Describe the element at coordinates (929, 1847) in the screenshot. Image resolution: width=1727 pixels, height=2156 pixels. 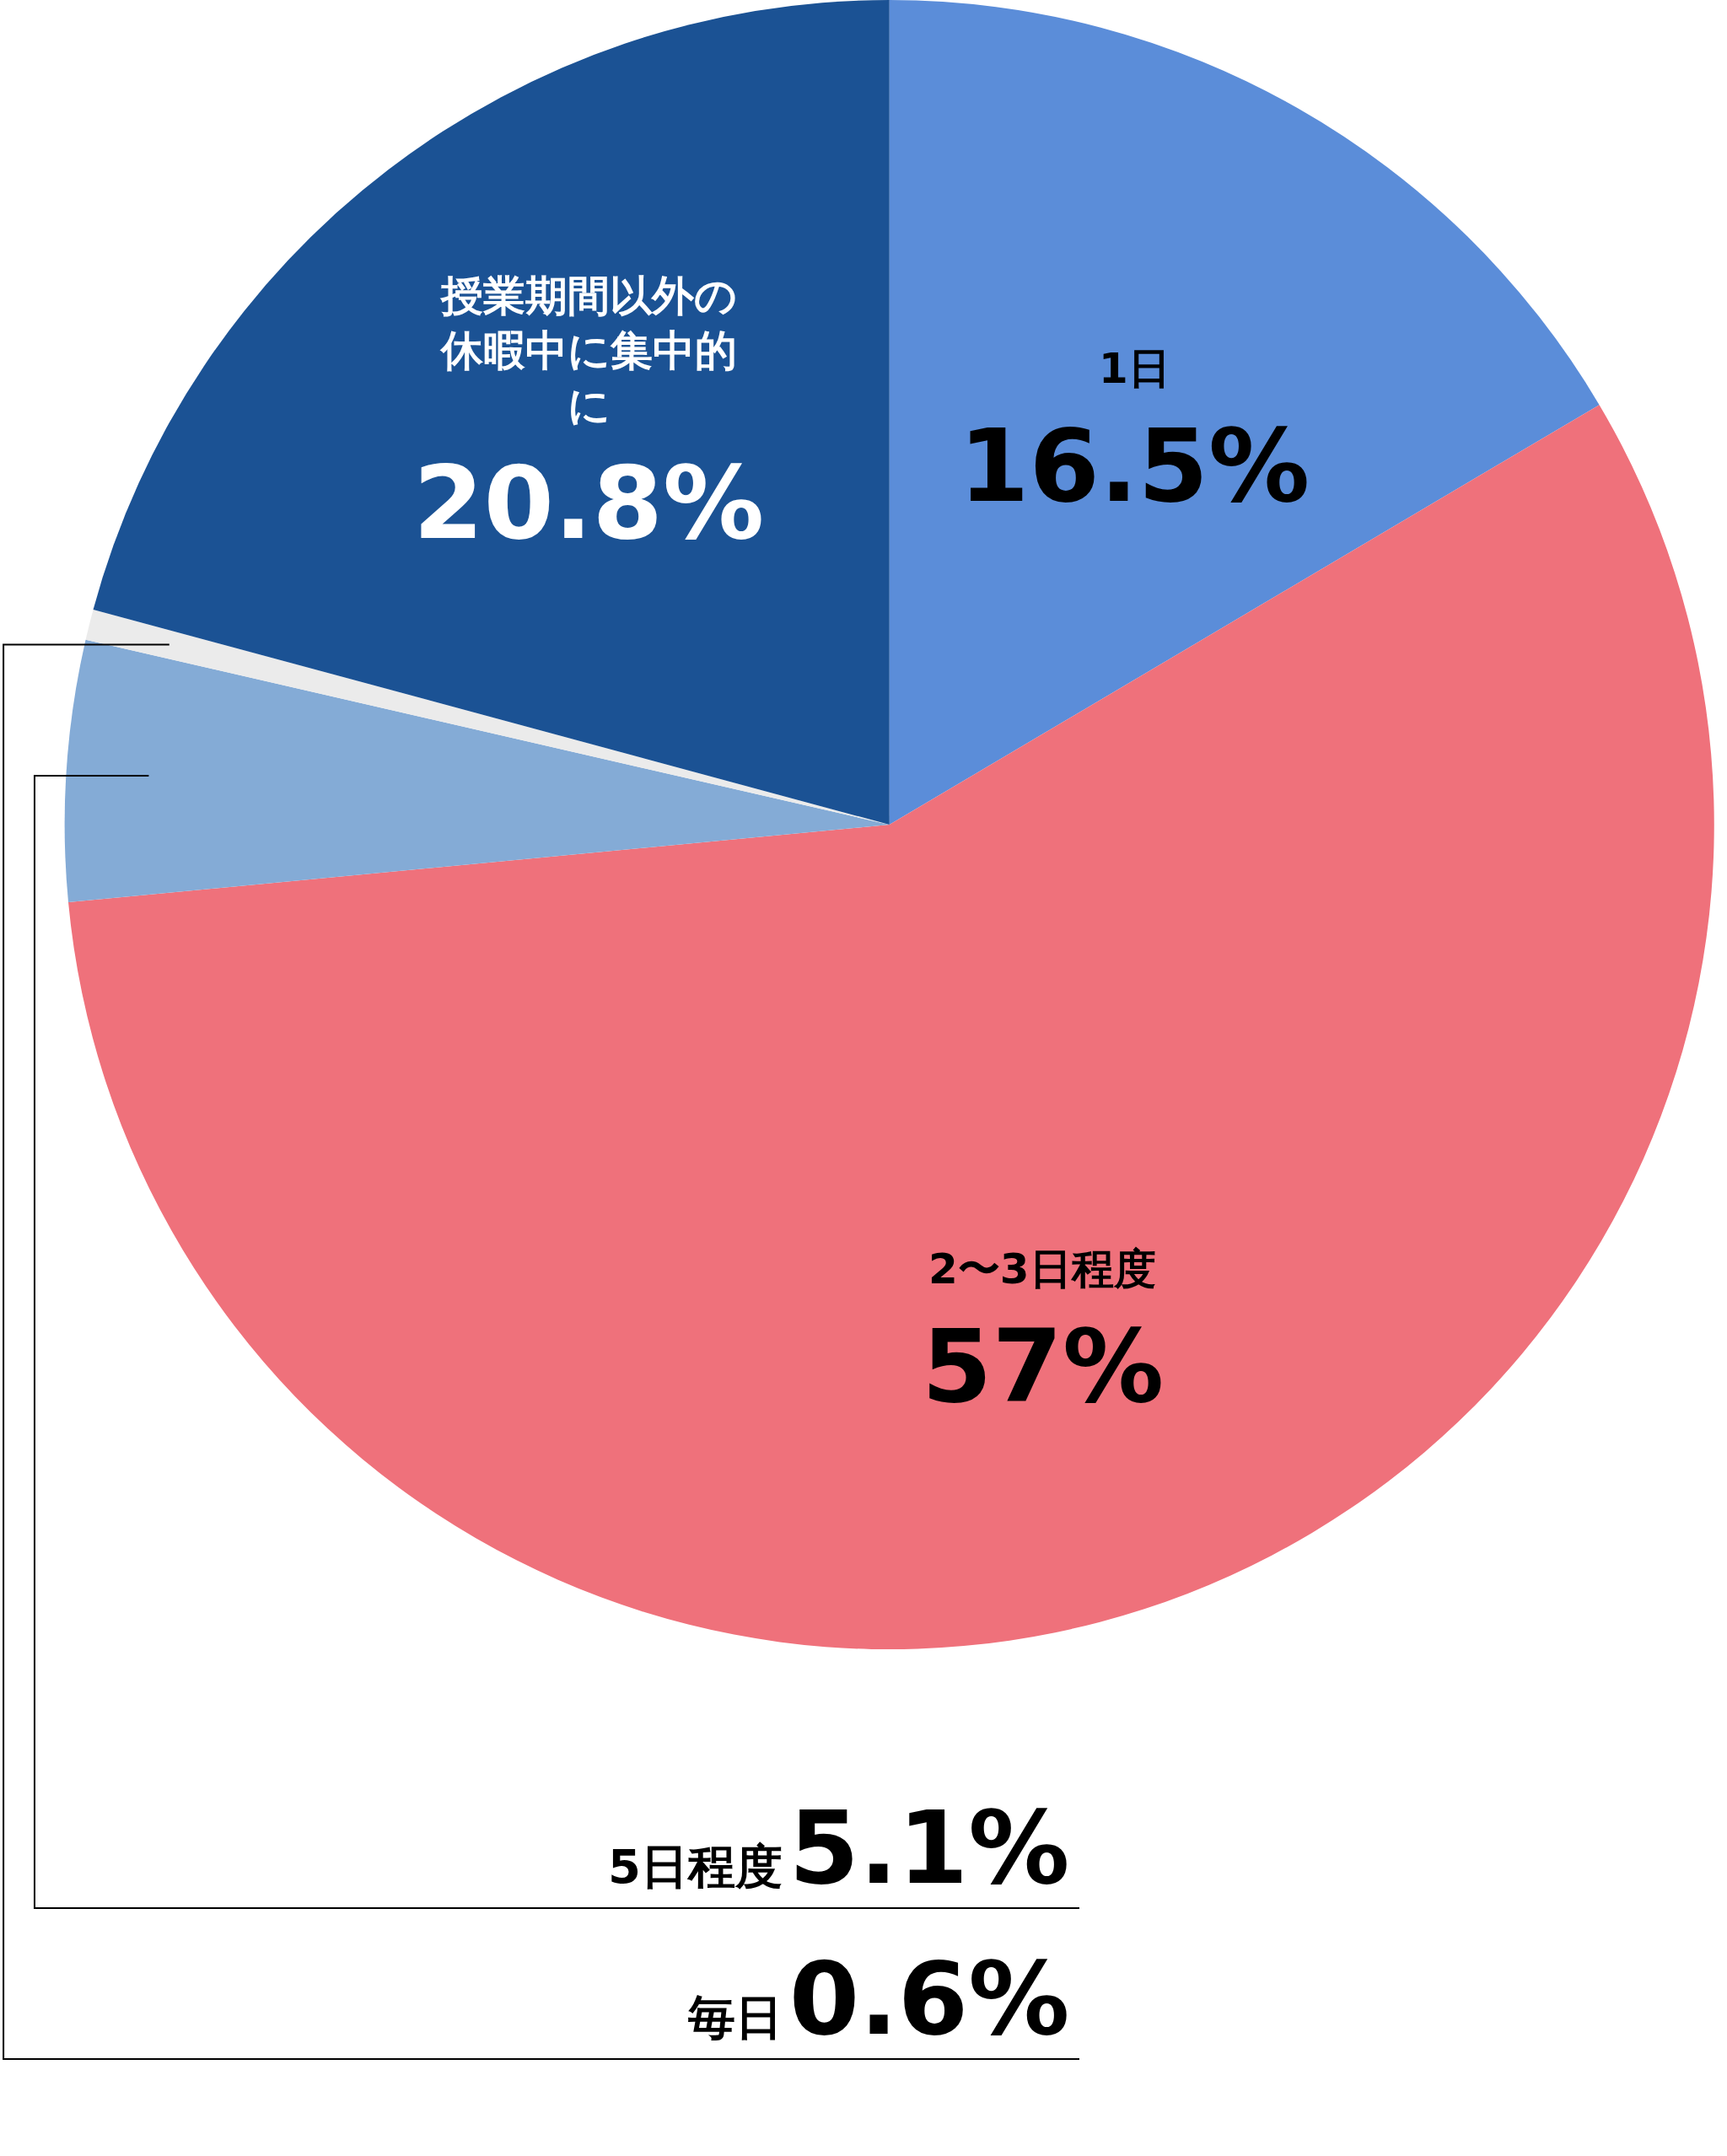
I see `data-label: 5.1%` at that location.